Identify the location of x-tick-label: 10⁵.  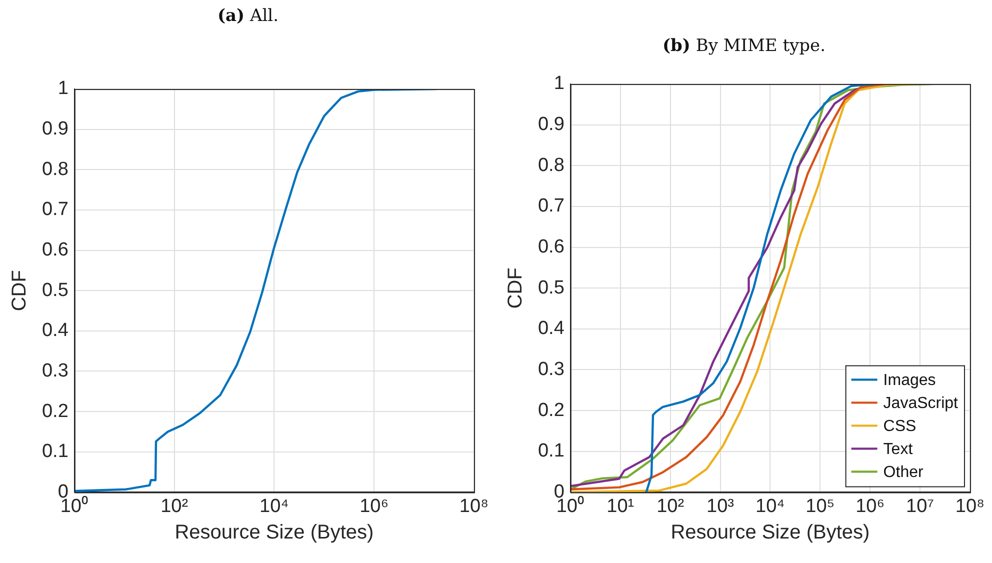
(820, 506).